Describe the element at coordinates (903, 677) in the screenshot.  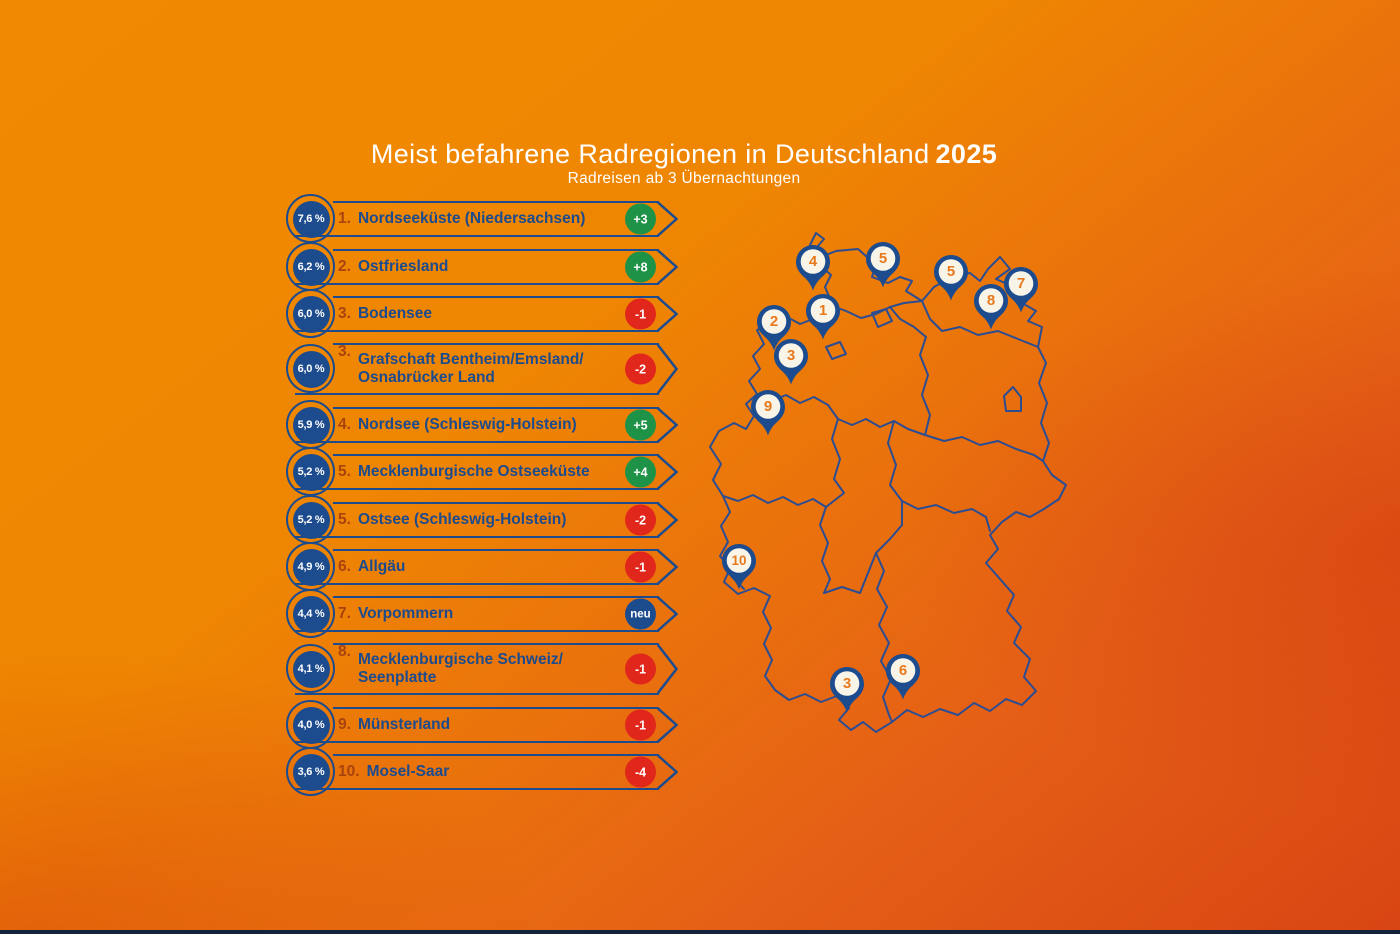
I see `map-pin-icon: 6` at that location.